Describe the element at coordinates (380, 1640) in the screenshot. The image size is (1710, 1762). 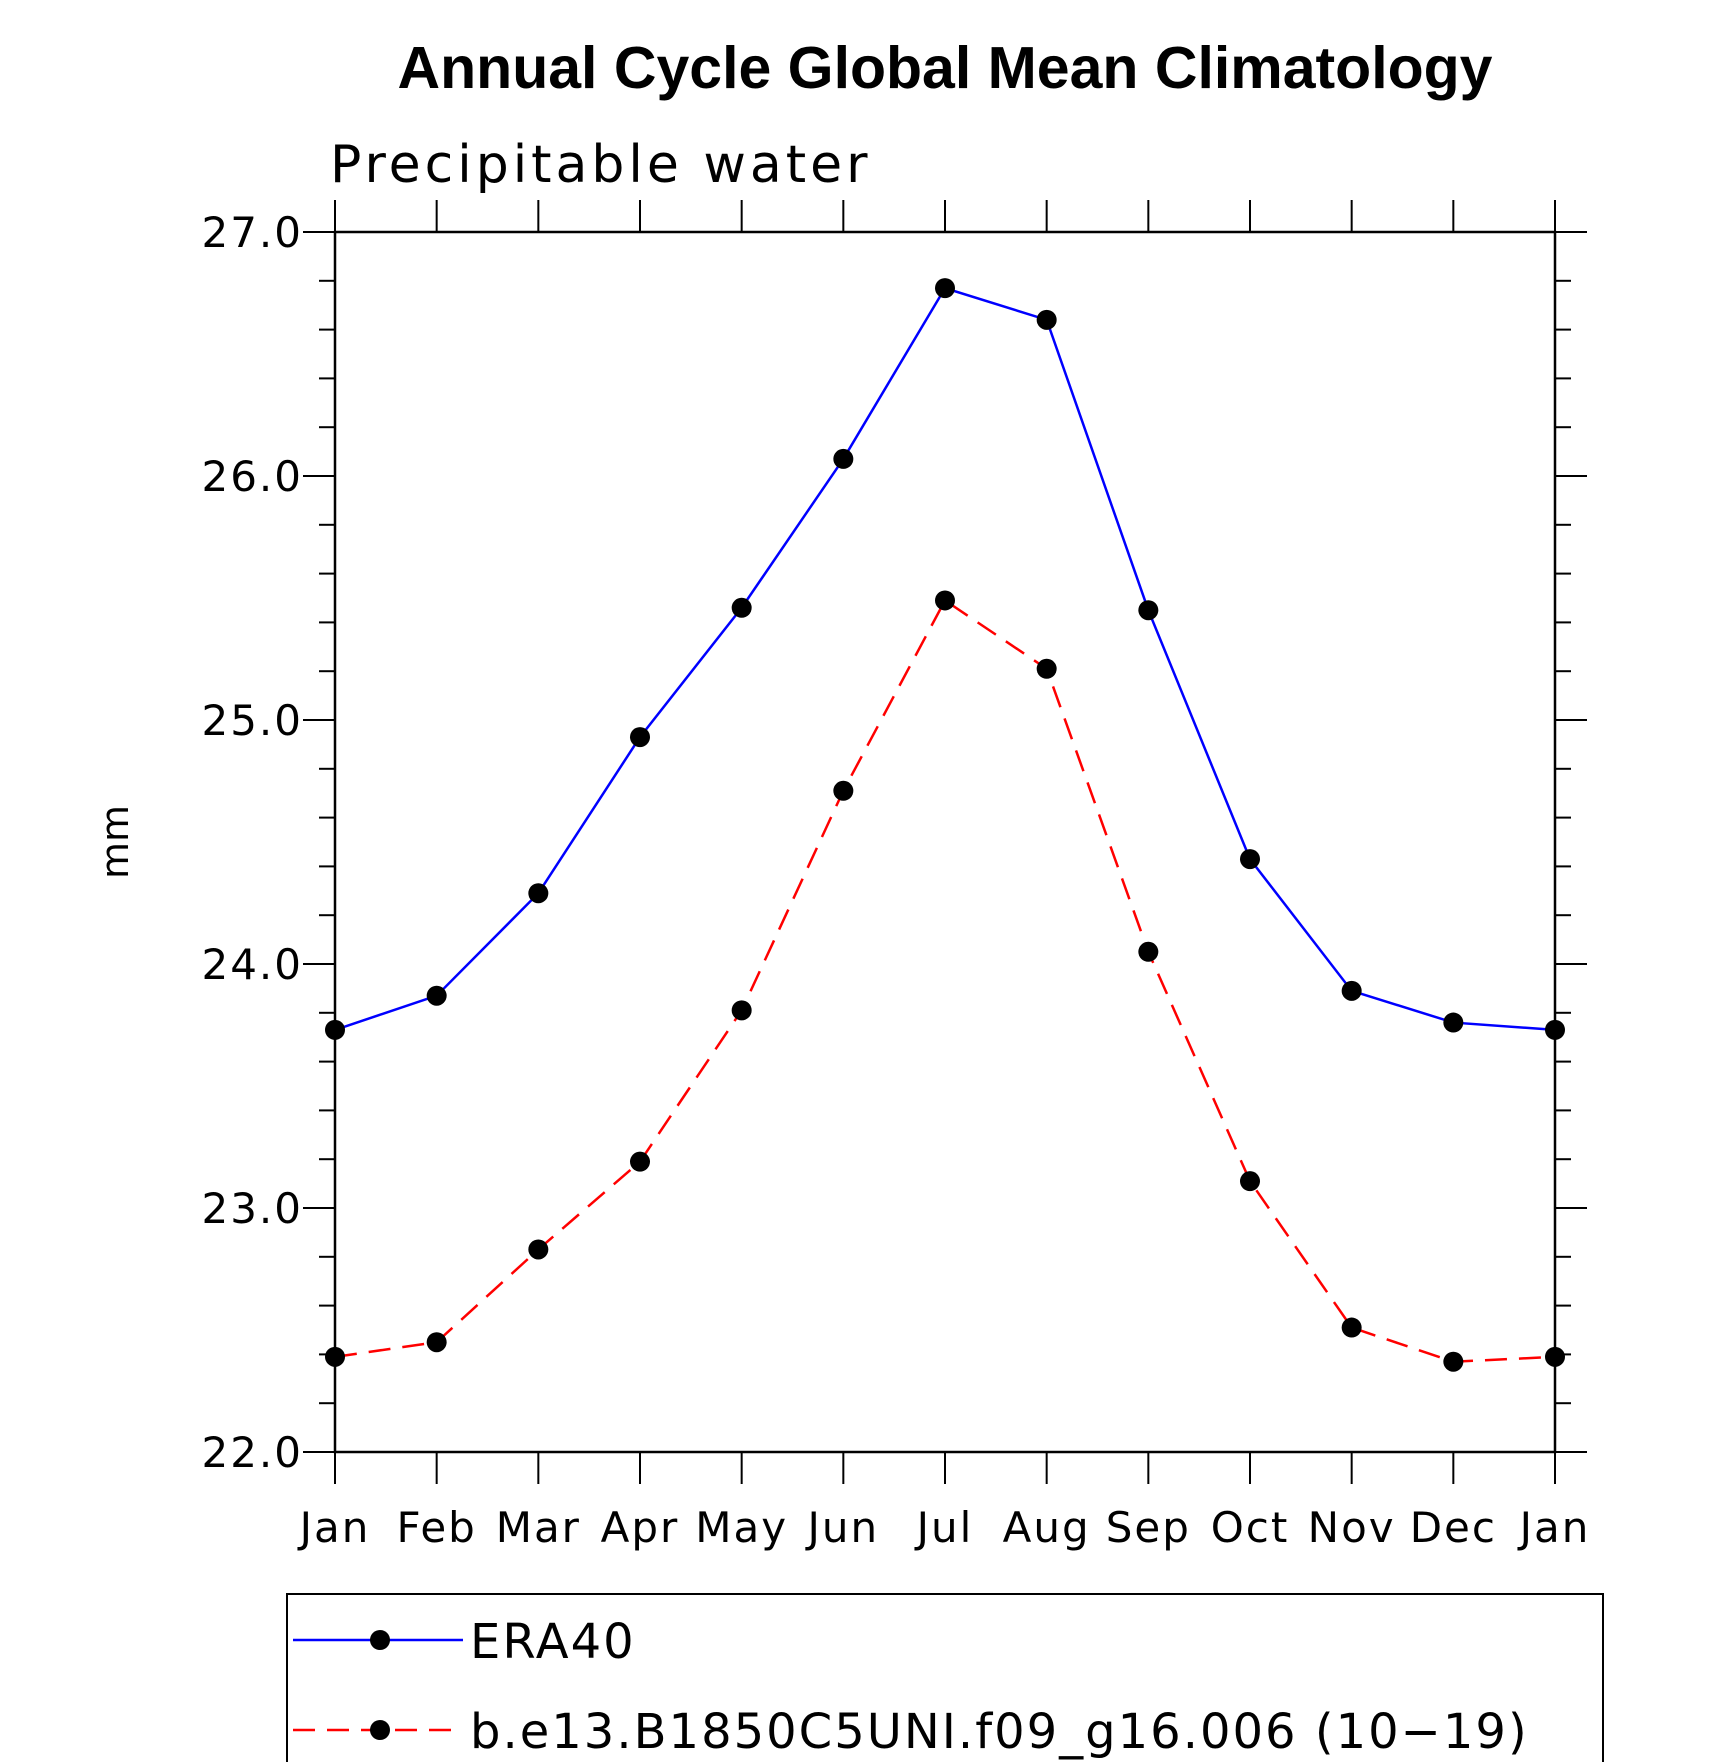
I see `legend-marker-era40` at that location.